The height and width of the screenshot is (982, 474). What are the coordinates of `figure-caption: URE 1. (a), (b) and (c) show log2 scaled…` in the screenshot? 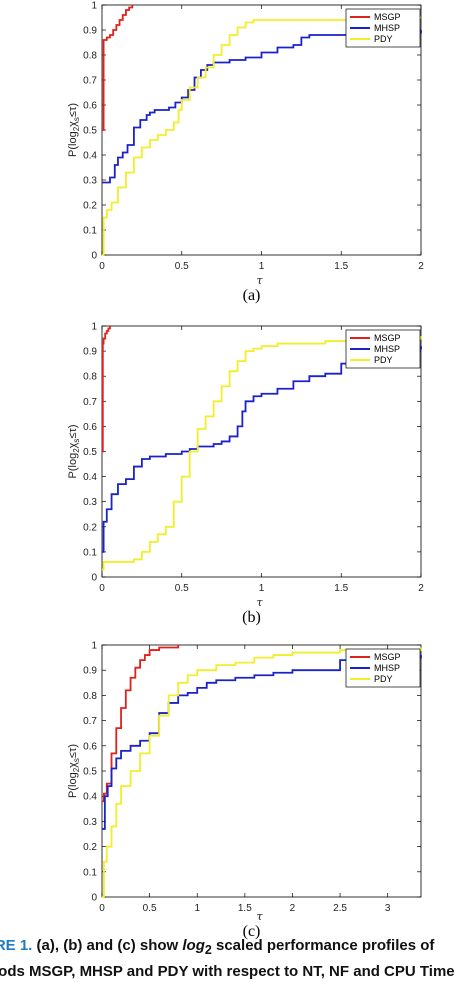 It's located at (237, 958).